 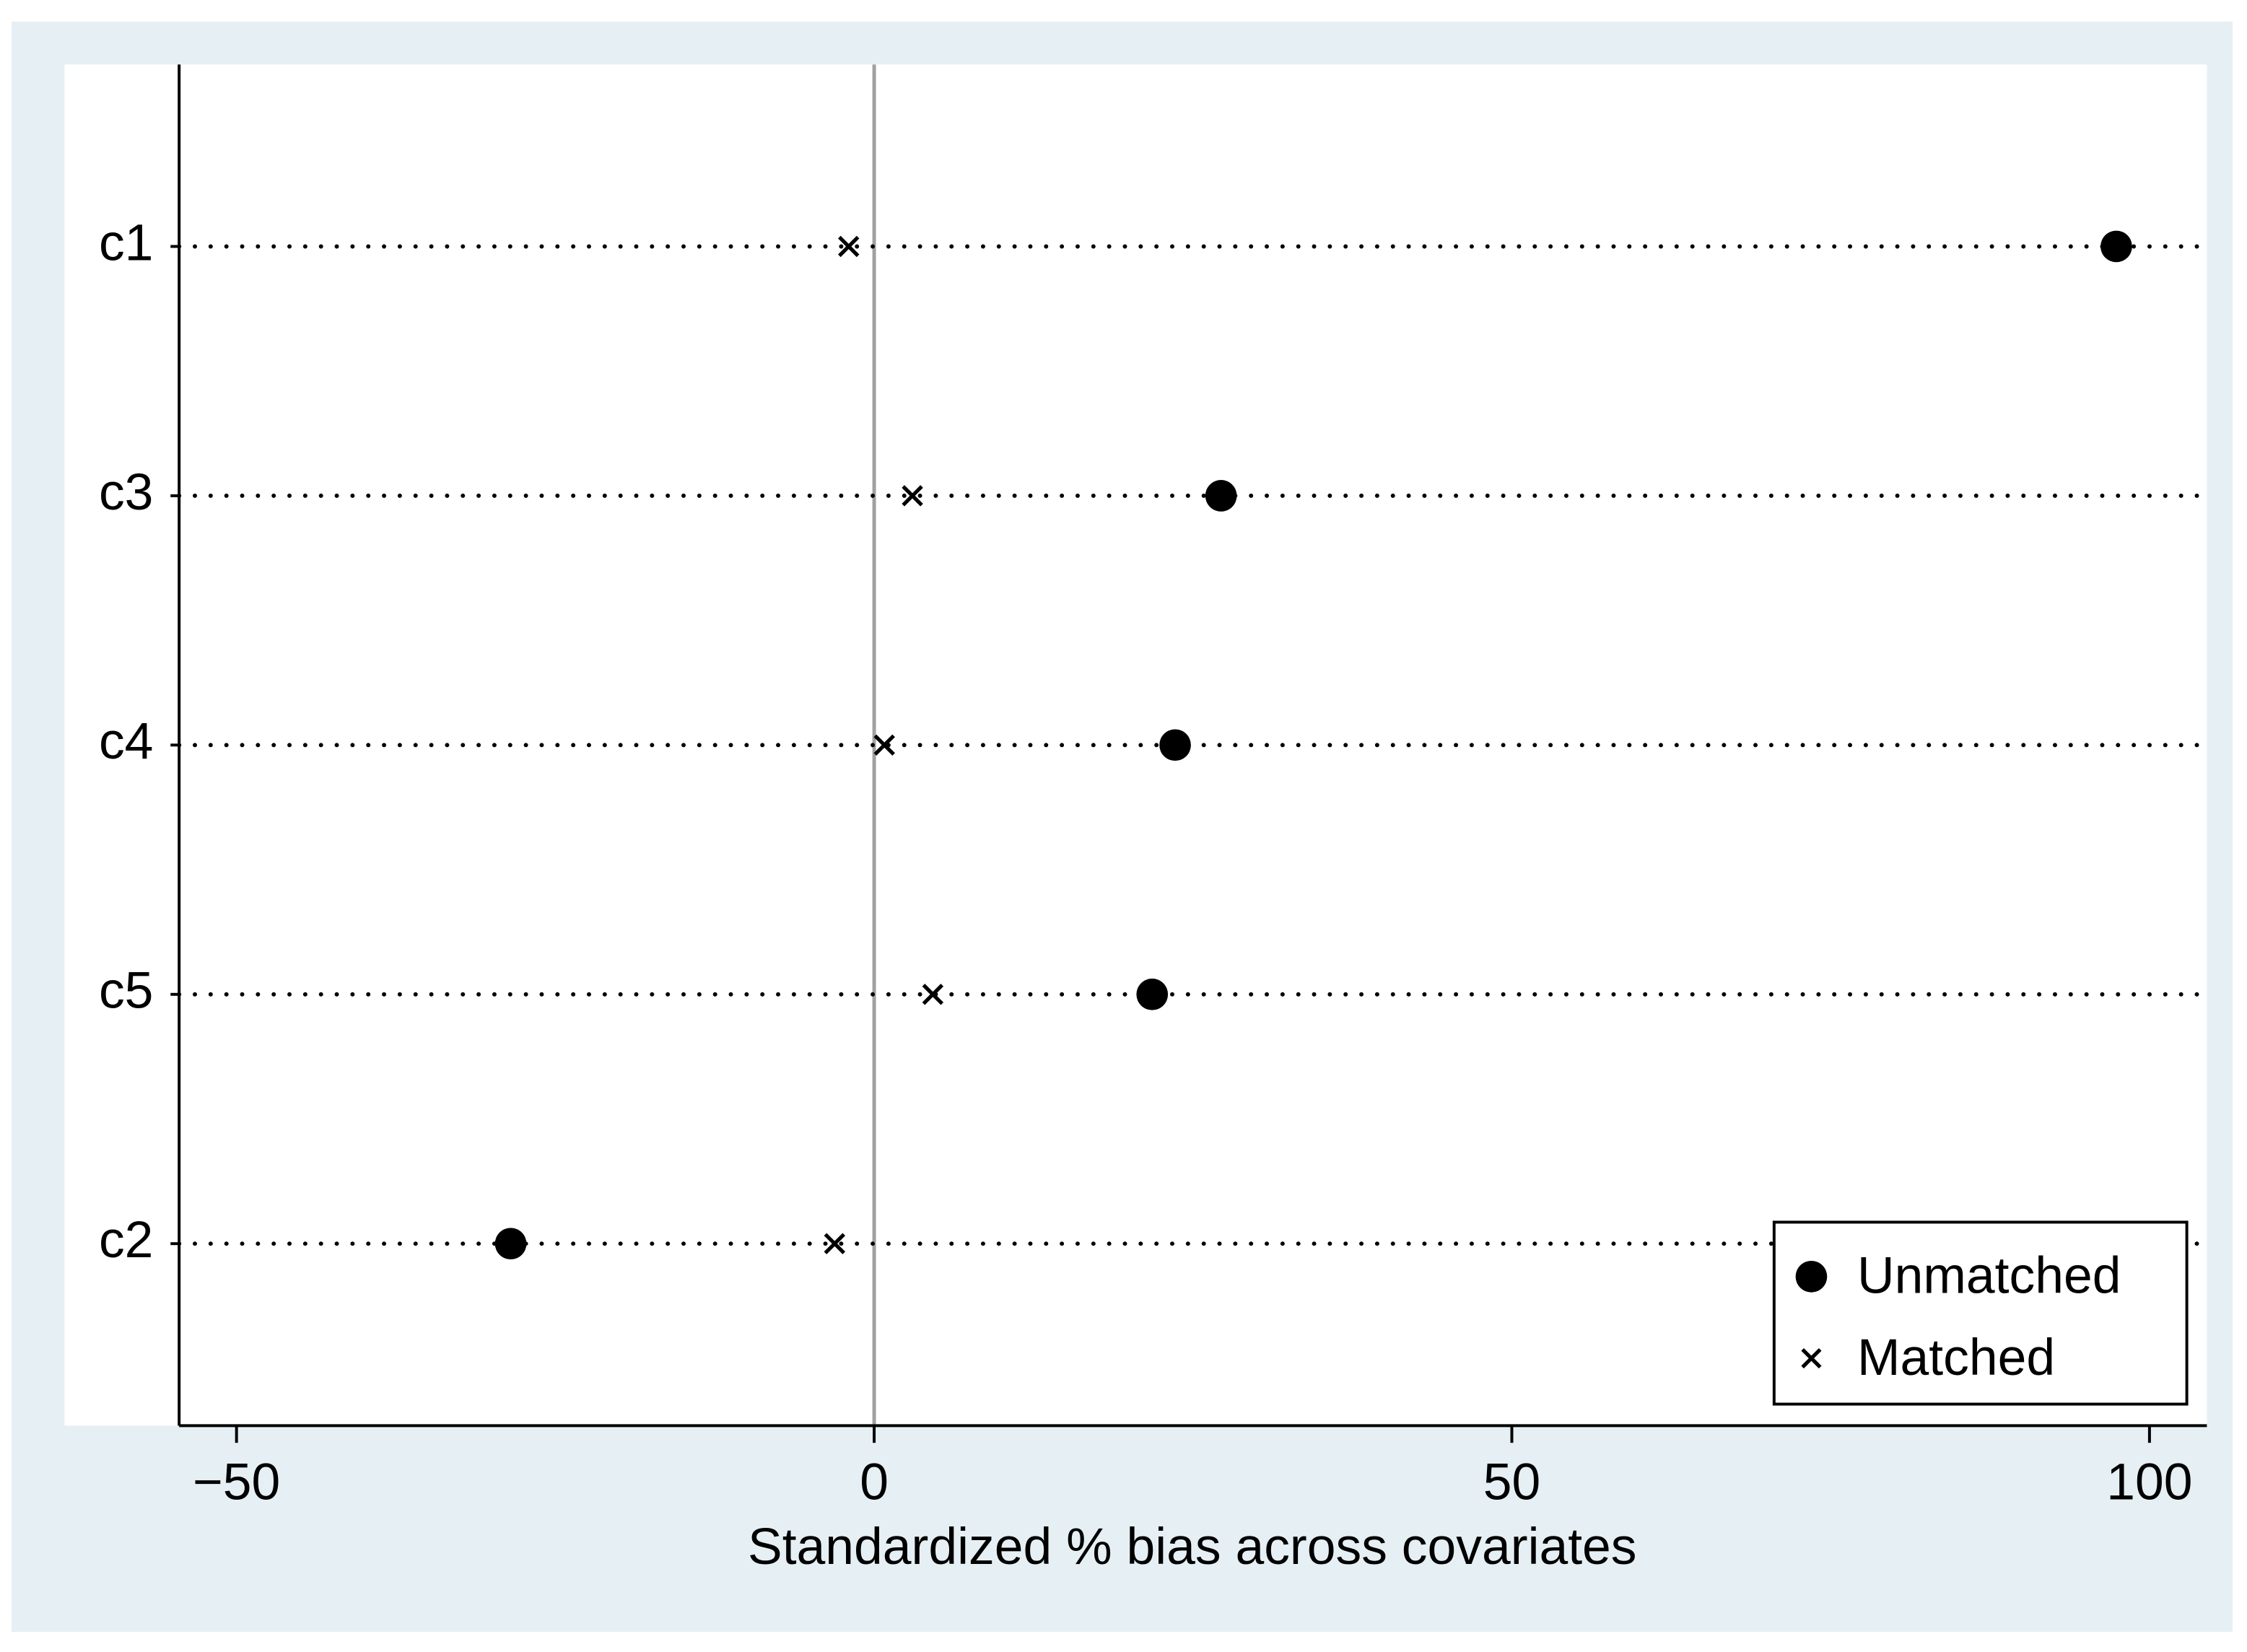 I want to click on y-tick-label: c4, so click(x=126, y=741).